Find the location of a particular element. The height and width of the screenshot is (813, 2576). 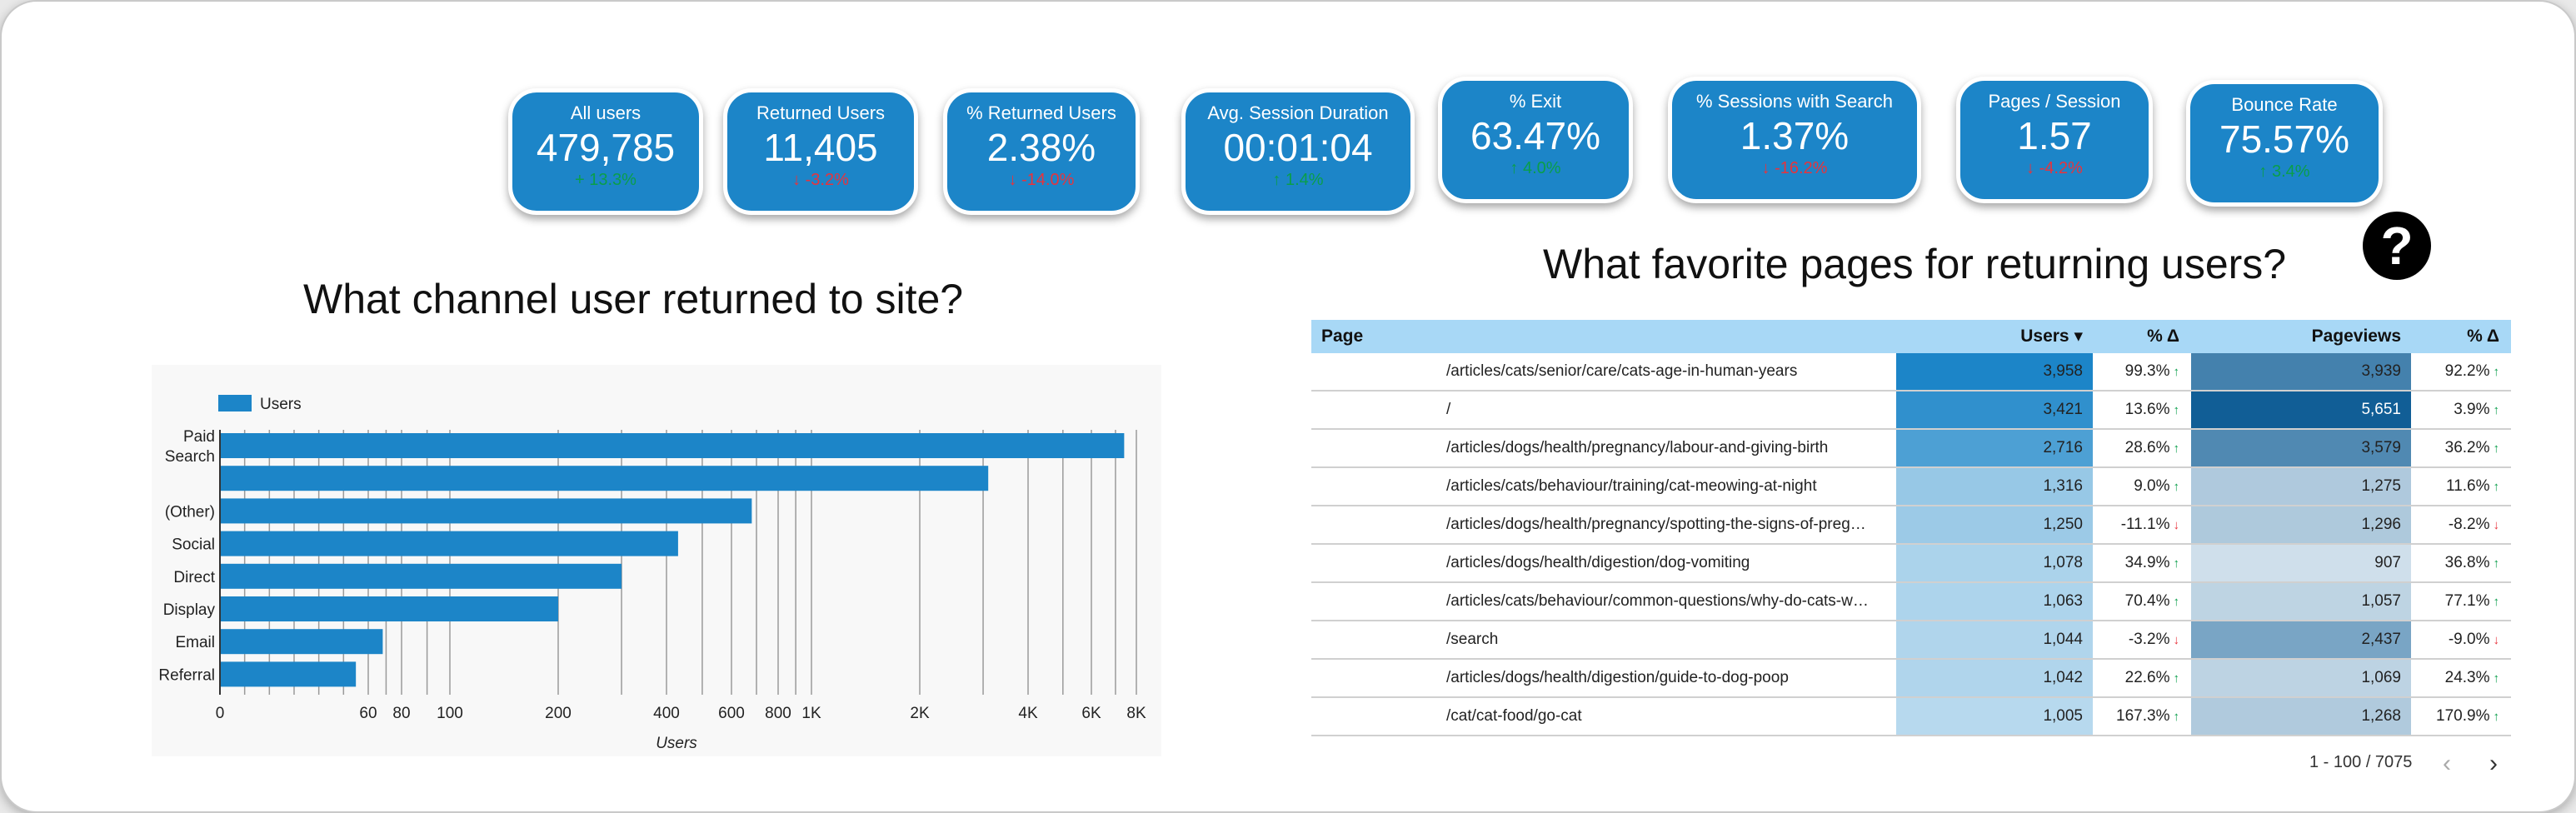

table-row: /search 1,044 -3.2% ↓ 2,437 -9.0% ↓ is located at coordinates (1911, 640).